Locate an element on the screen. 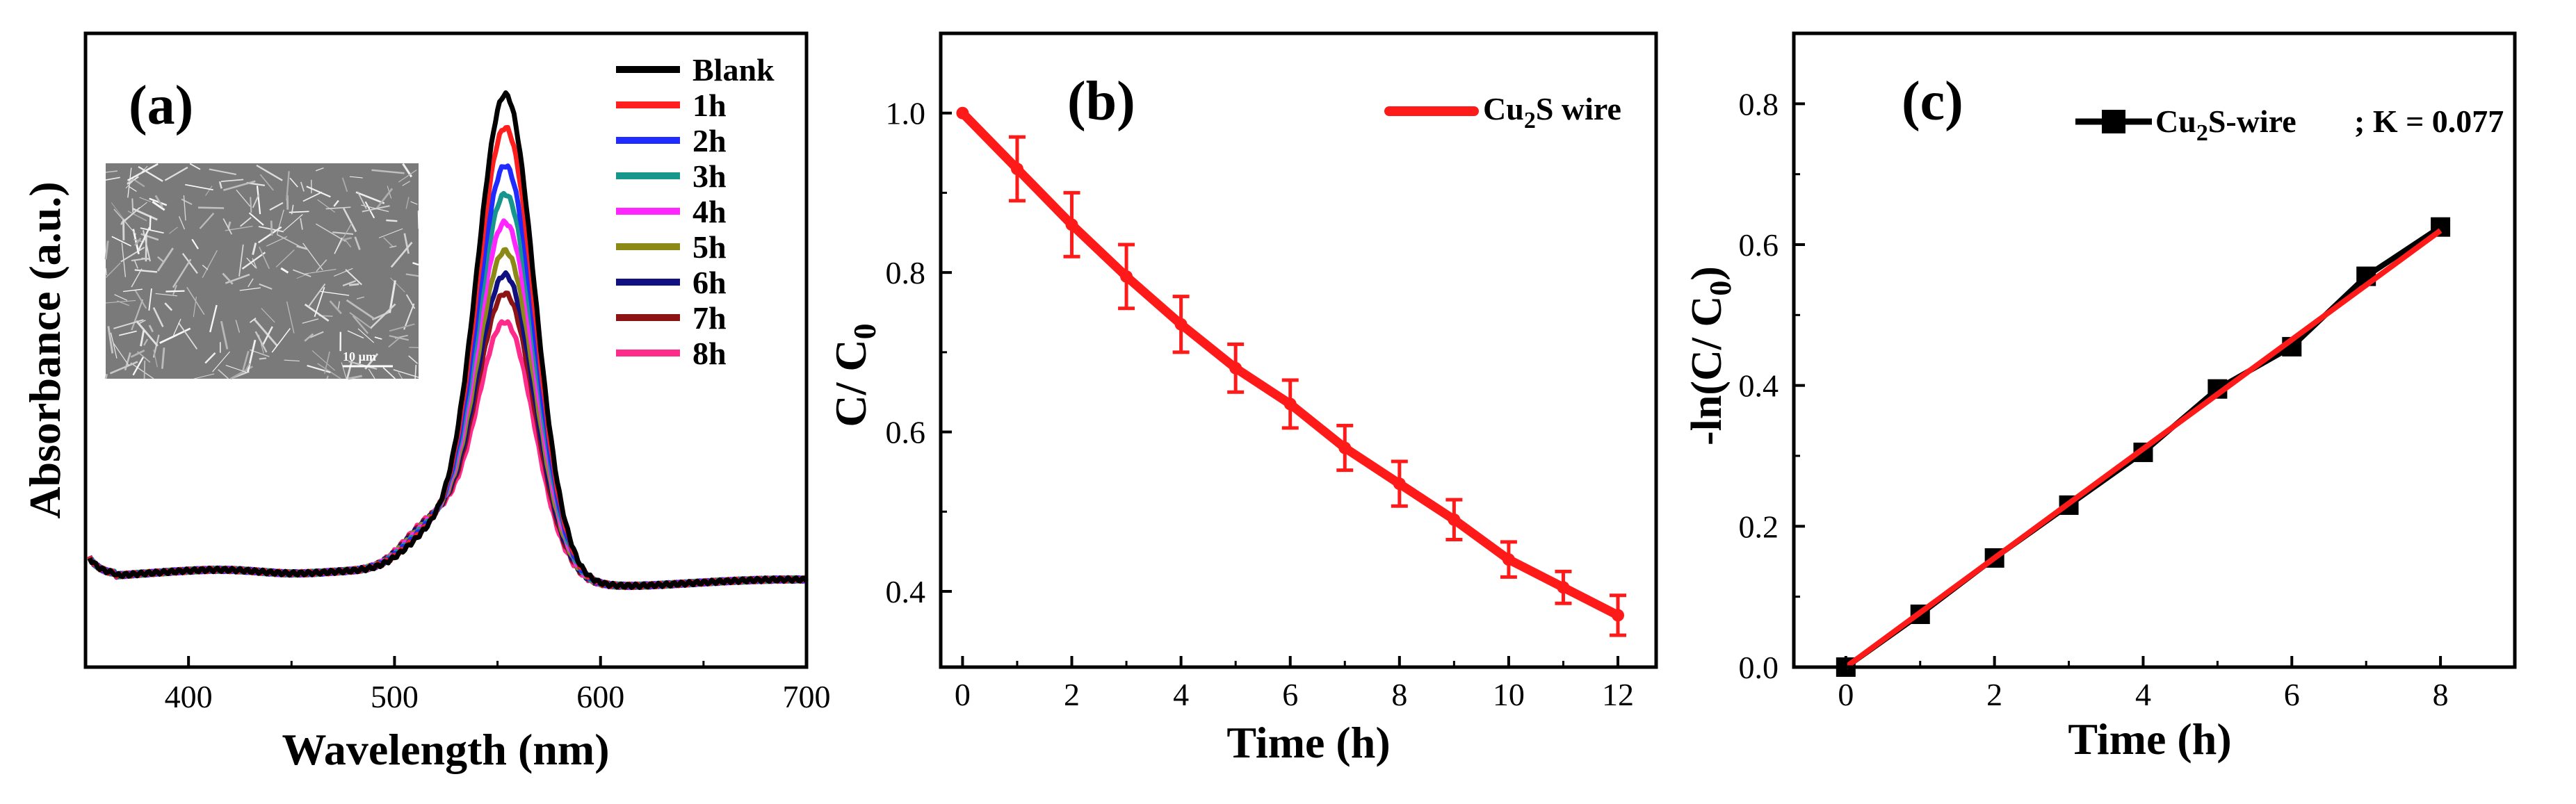 This screenshot has width=2576, height=804. panel-c-x-tick-label: 6 is located at coordinates (2292, 694).